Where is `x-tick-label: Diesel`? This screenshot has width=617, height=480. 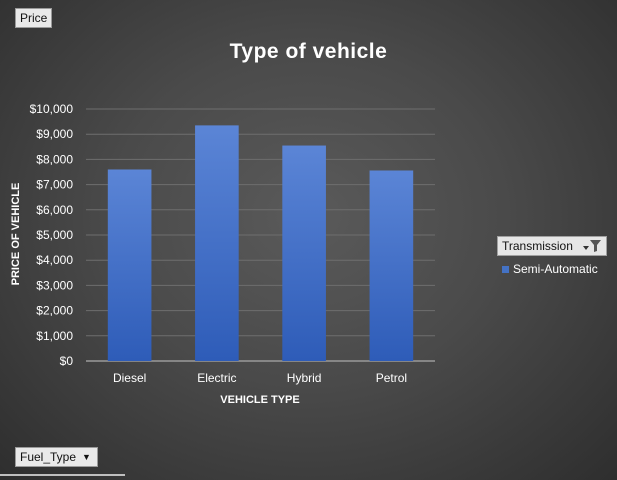
x-tick-label: Diesel is located at coordinates (129, 378).